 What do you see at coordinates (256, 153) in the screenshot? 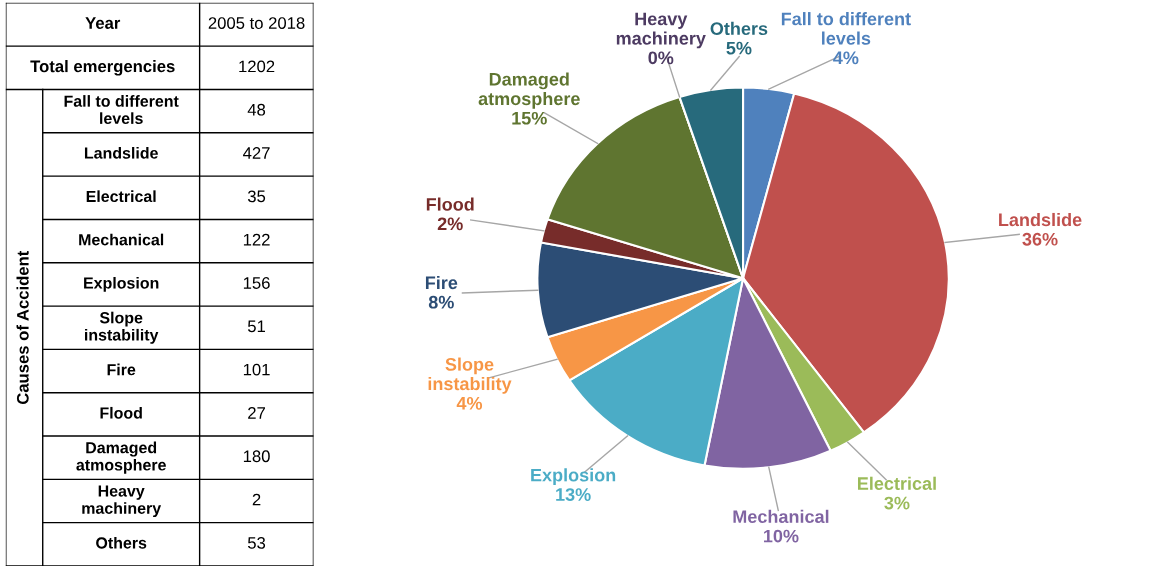
I see `data-label: 427` at bounding box center [256, 153].